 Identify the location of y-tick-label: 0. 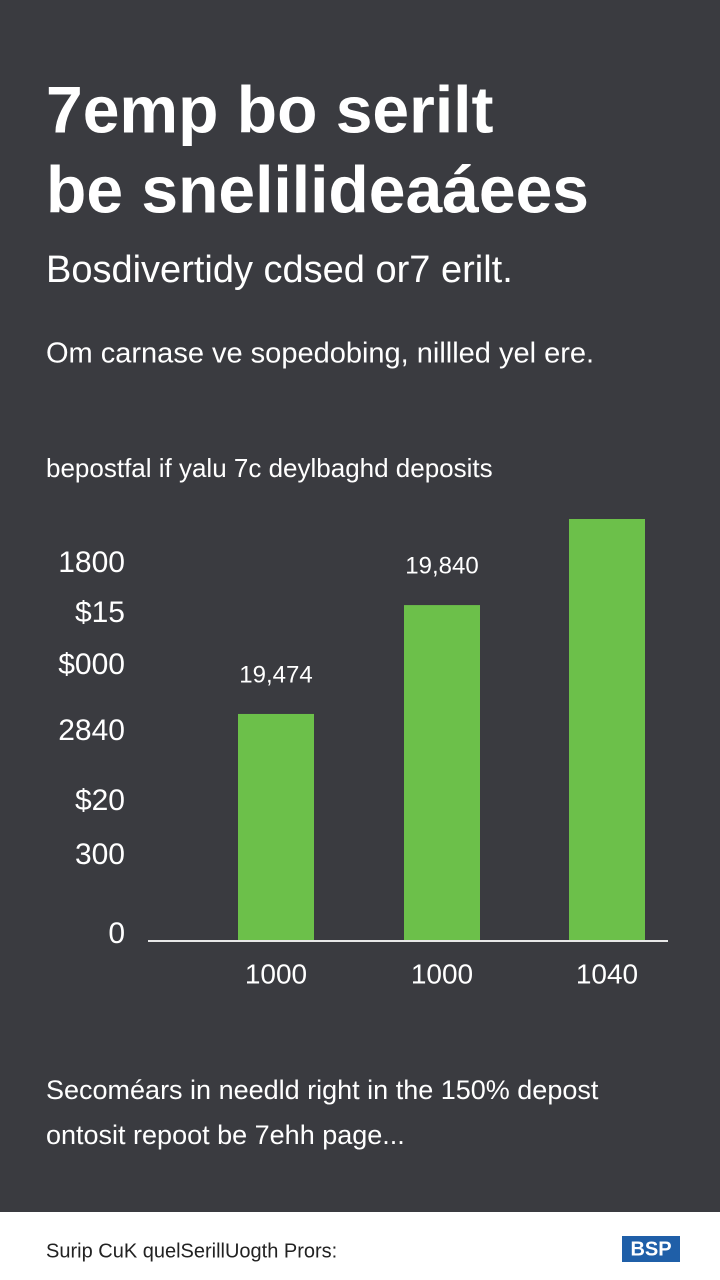
(116, 933).